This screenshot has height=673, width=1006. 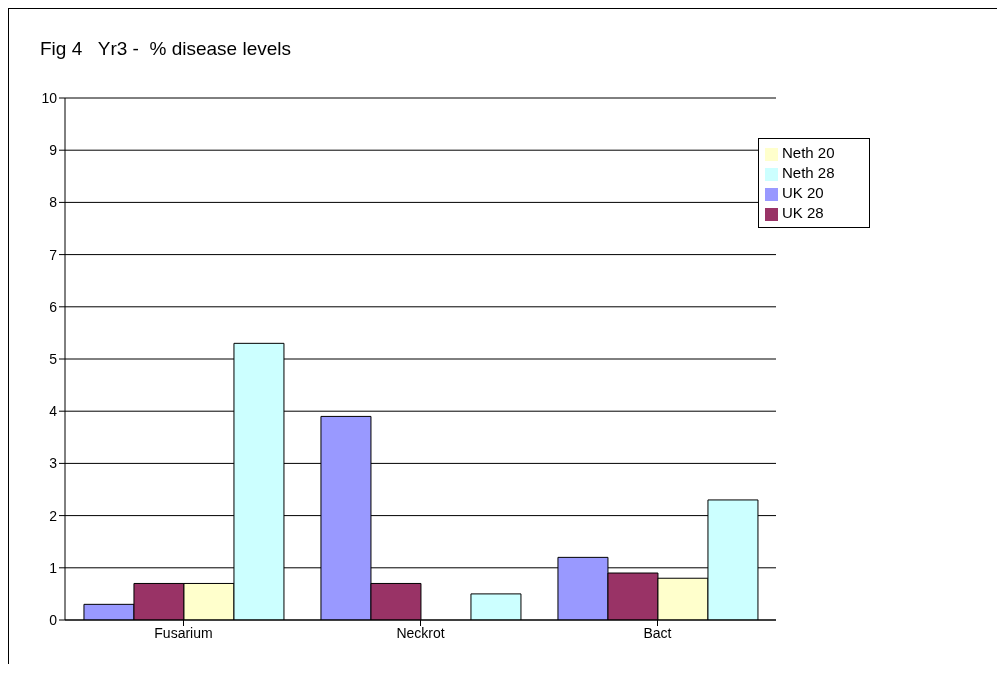 I want to click on chart-title: Fig 4 Yr3 - % disease levels, so click(x=165, y=49).